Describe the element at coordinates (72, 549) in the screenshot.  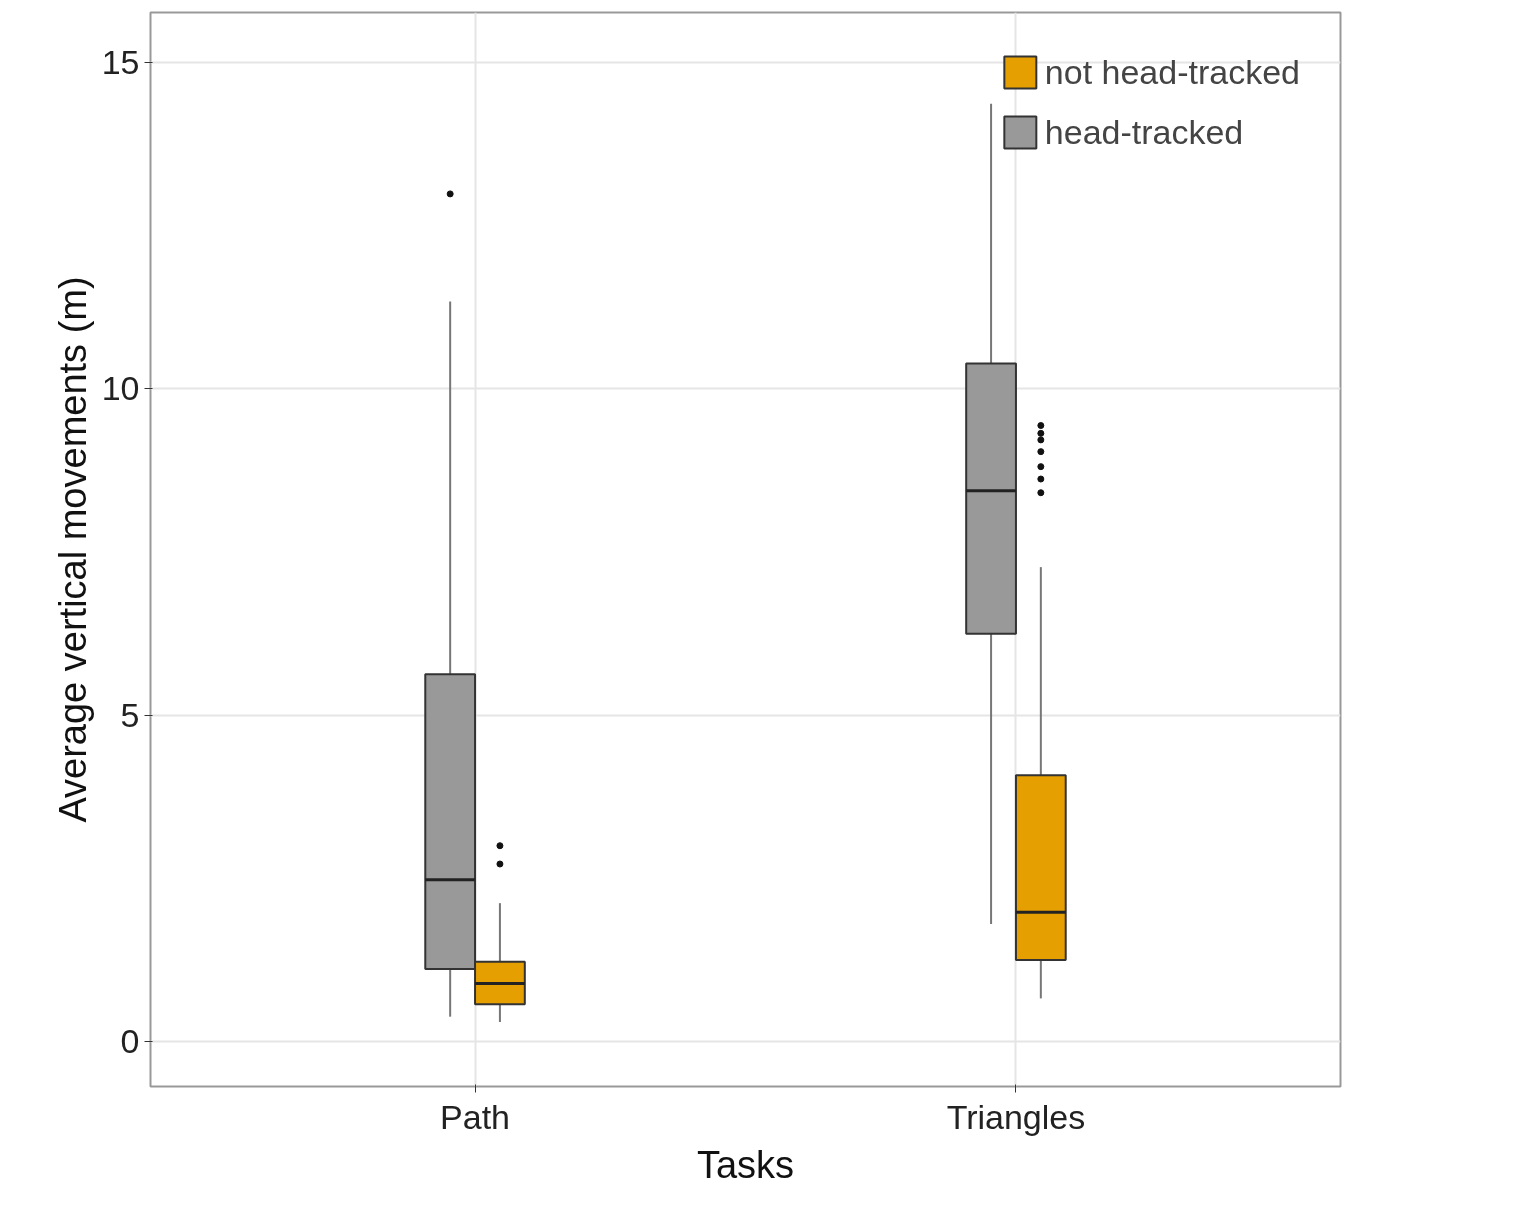
I see `y-axis-title: Average vertical movements (m)` at that location.